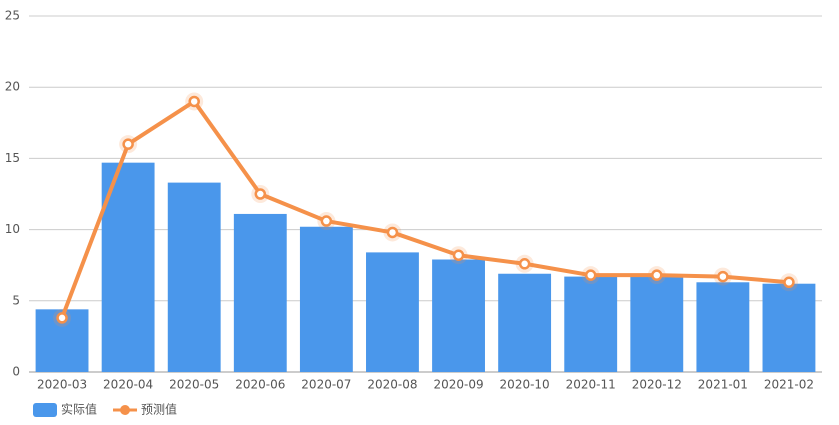 The height and width of the screenshot is (425, 839). What do you see at coordinates (260, 385) in the screenshot?
I see `x-tick-label: 2020-06` at bounding box center [260, 385].